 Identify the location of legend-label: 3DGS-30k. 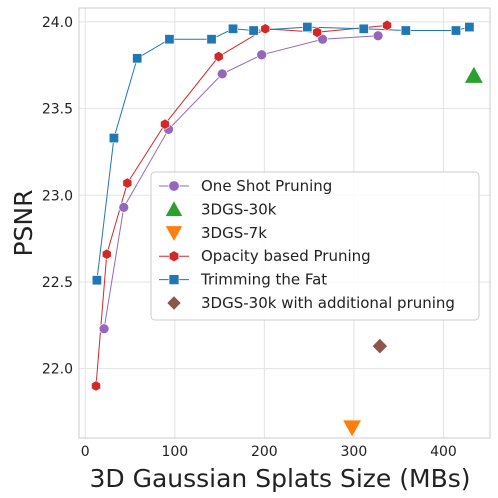
(239, 209).